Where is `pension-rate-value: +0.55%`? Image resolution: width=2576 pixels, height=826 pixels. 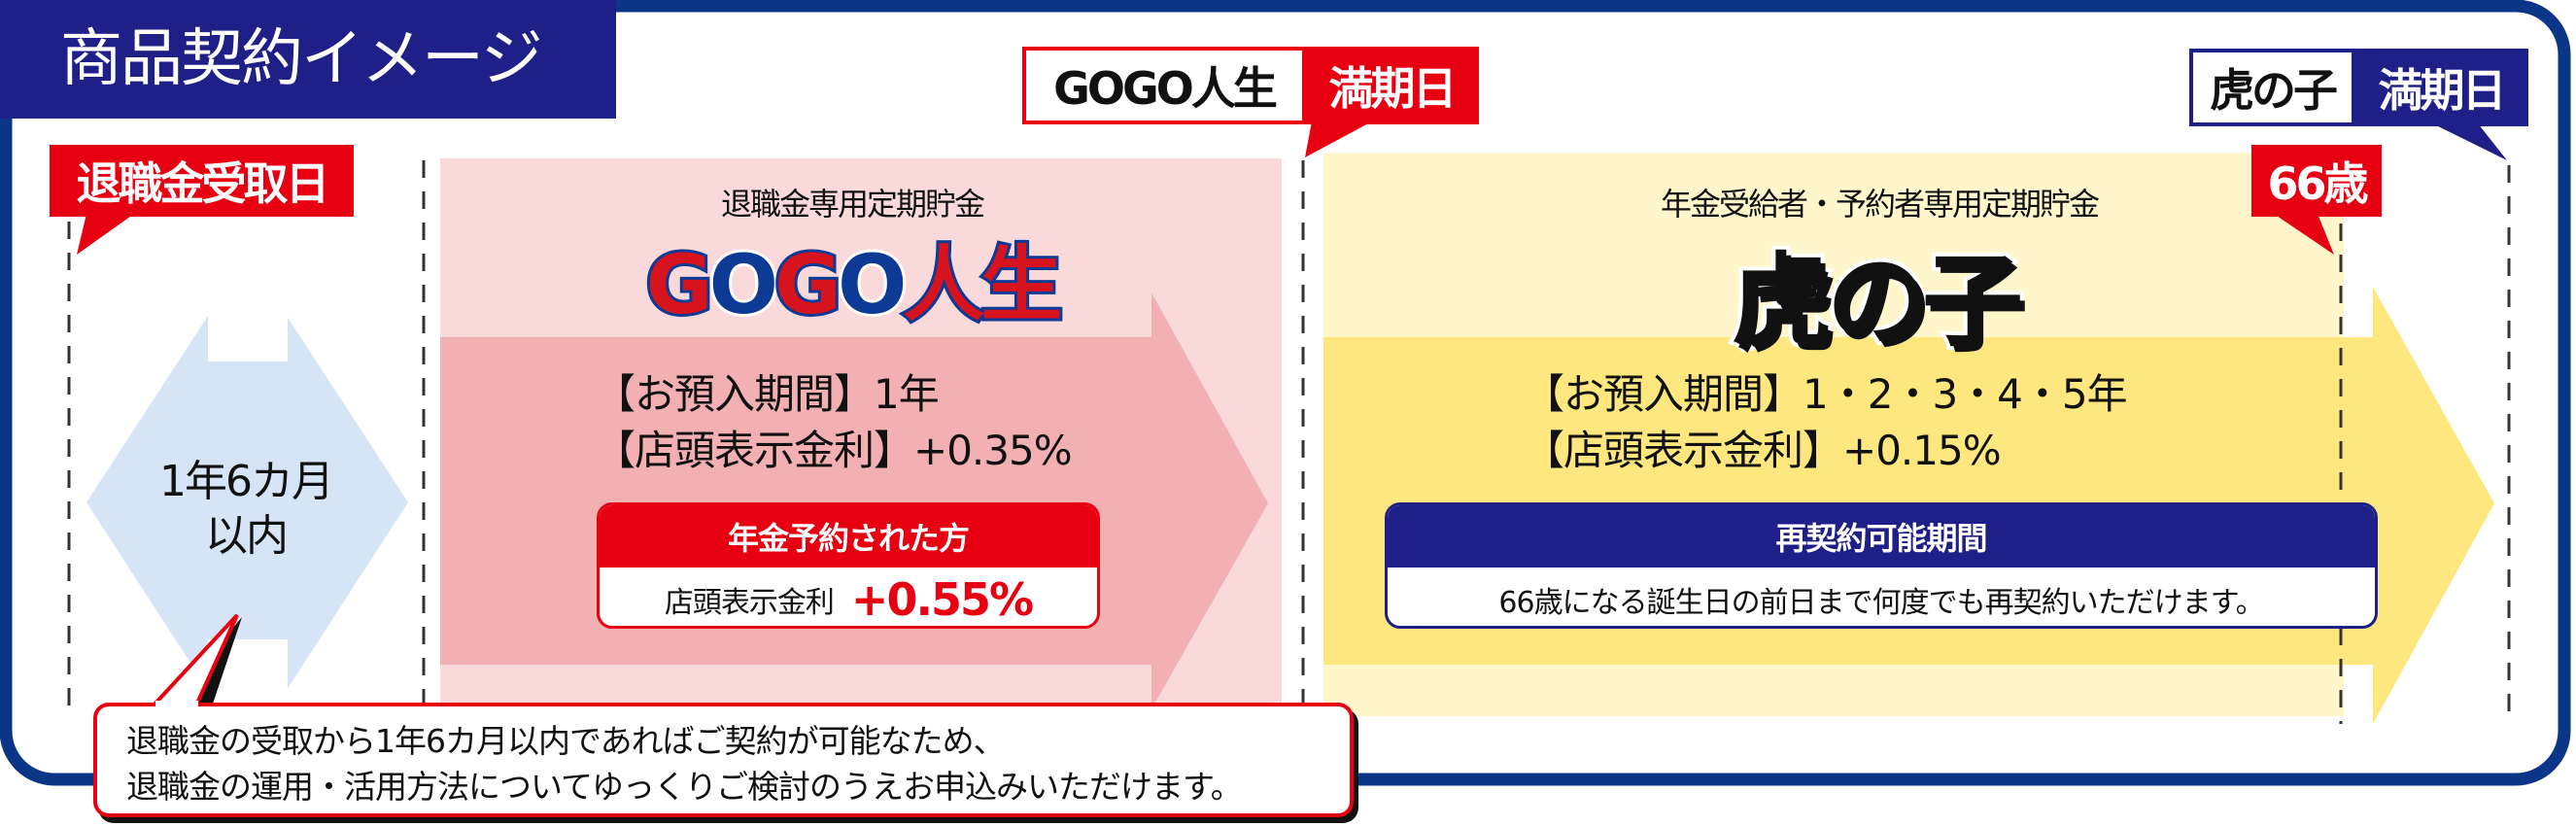
pension-rate-value: +0.55% is located at coordinates (942, 600).